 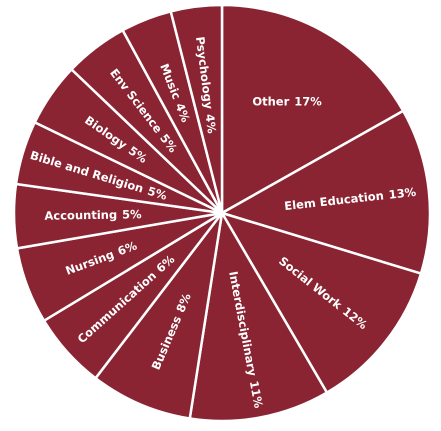 I want to click on slice-value-label: 6%, so click(x=128, y=248).